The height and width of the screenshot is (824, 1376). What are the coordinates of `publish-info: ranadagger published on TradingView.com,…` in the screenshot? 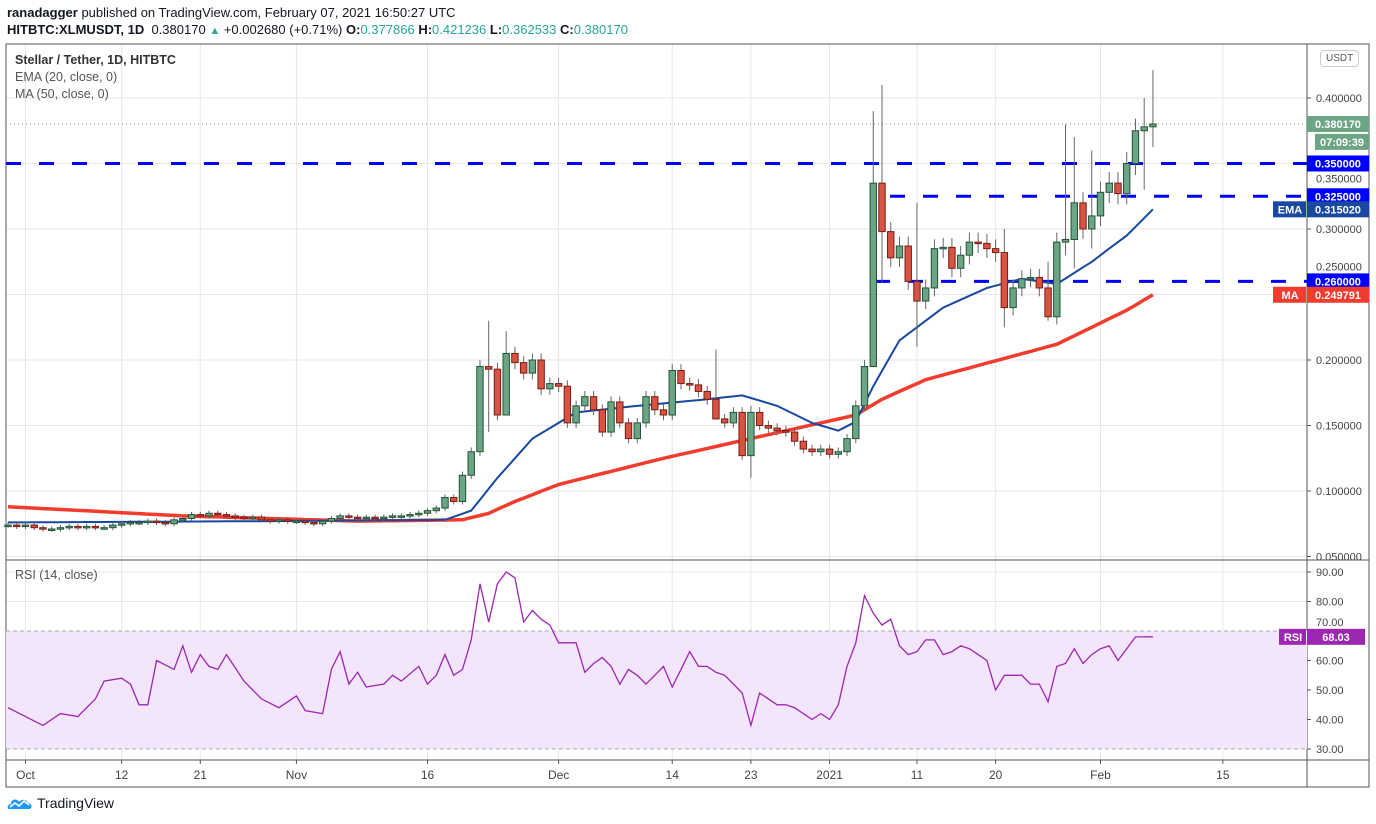 It's located at (231, 12).